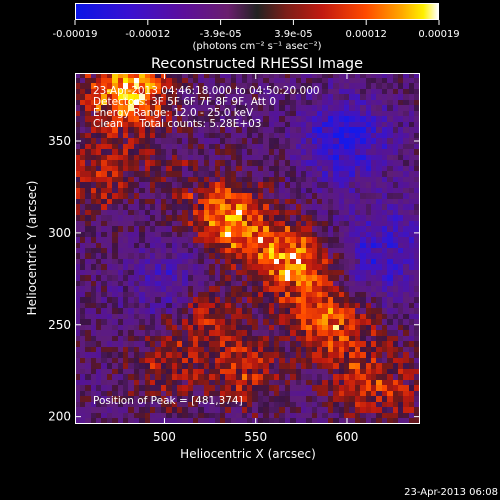 This screenshot has height=500, width=500. I want to click on colorbar-tick-label: 3.9e-05, so click(293, 34).